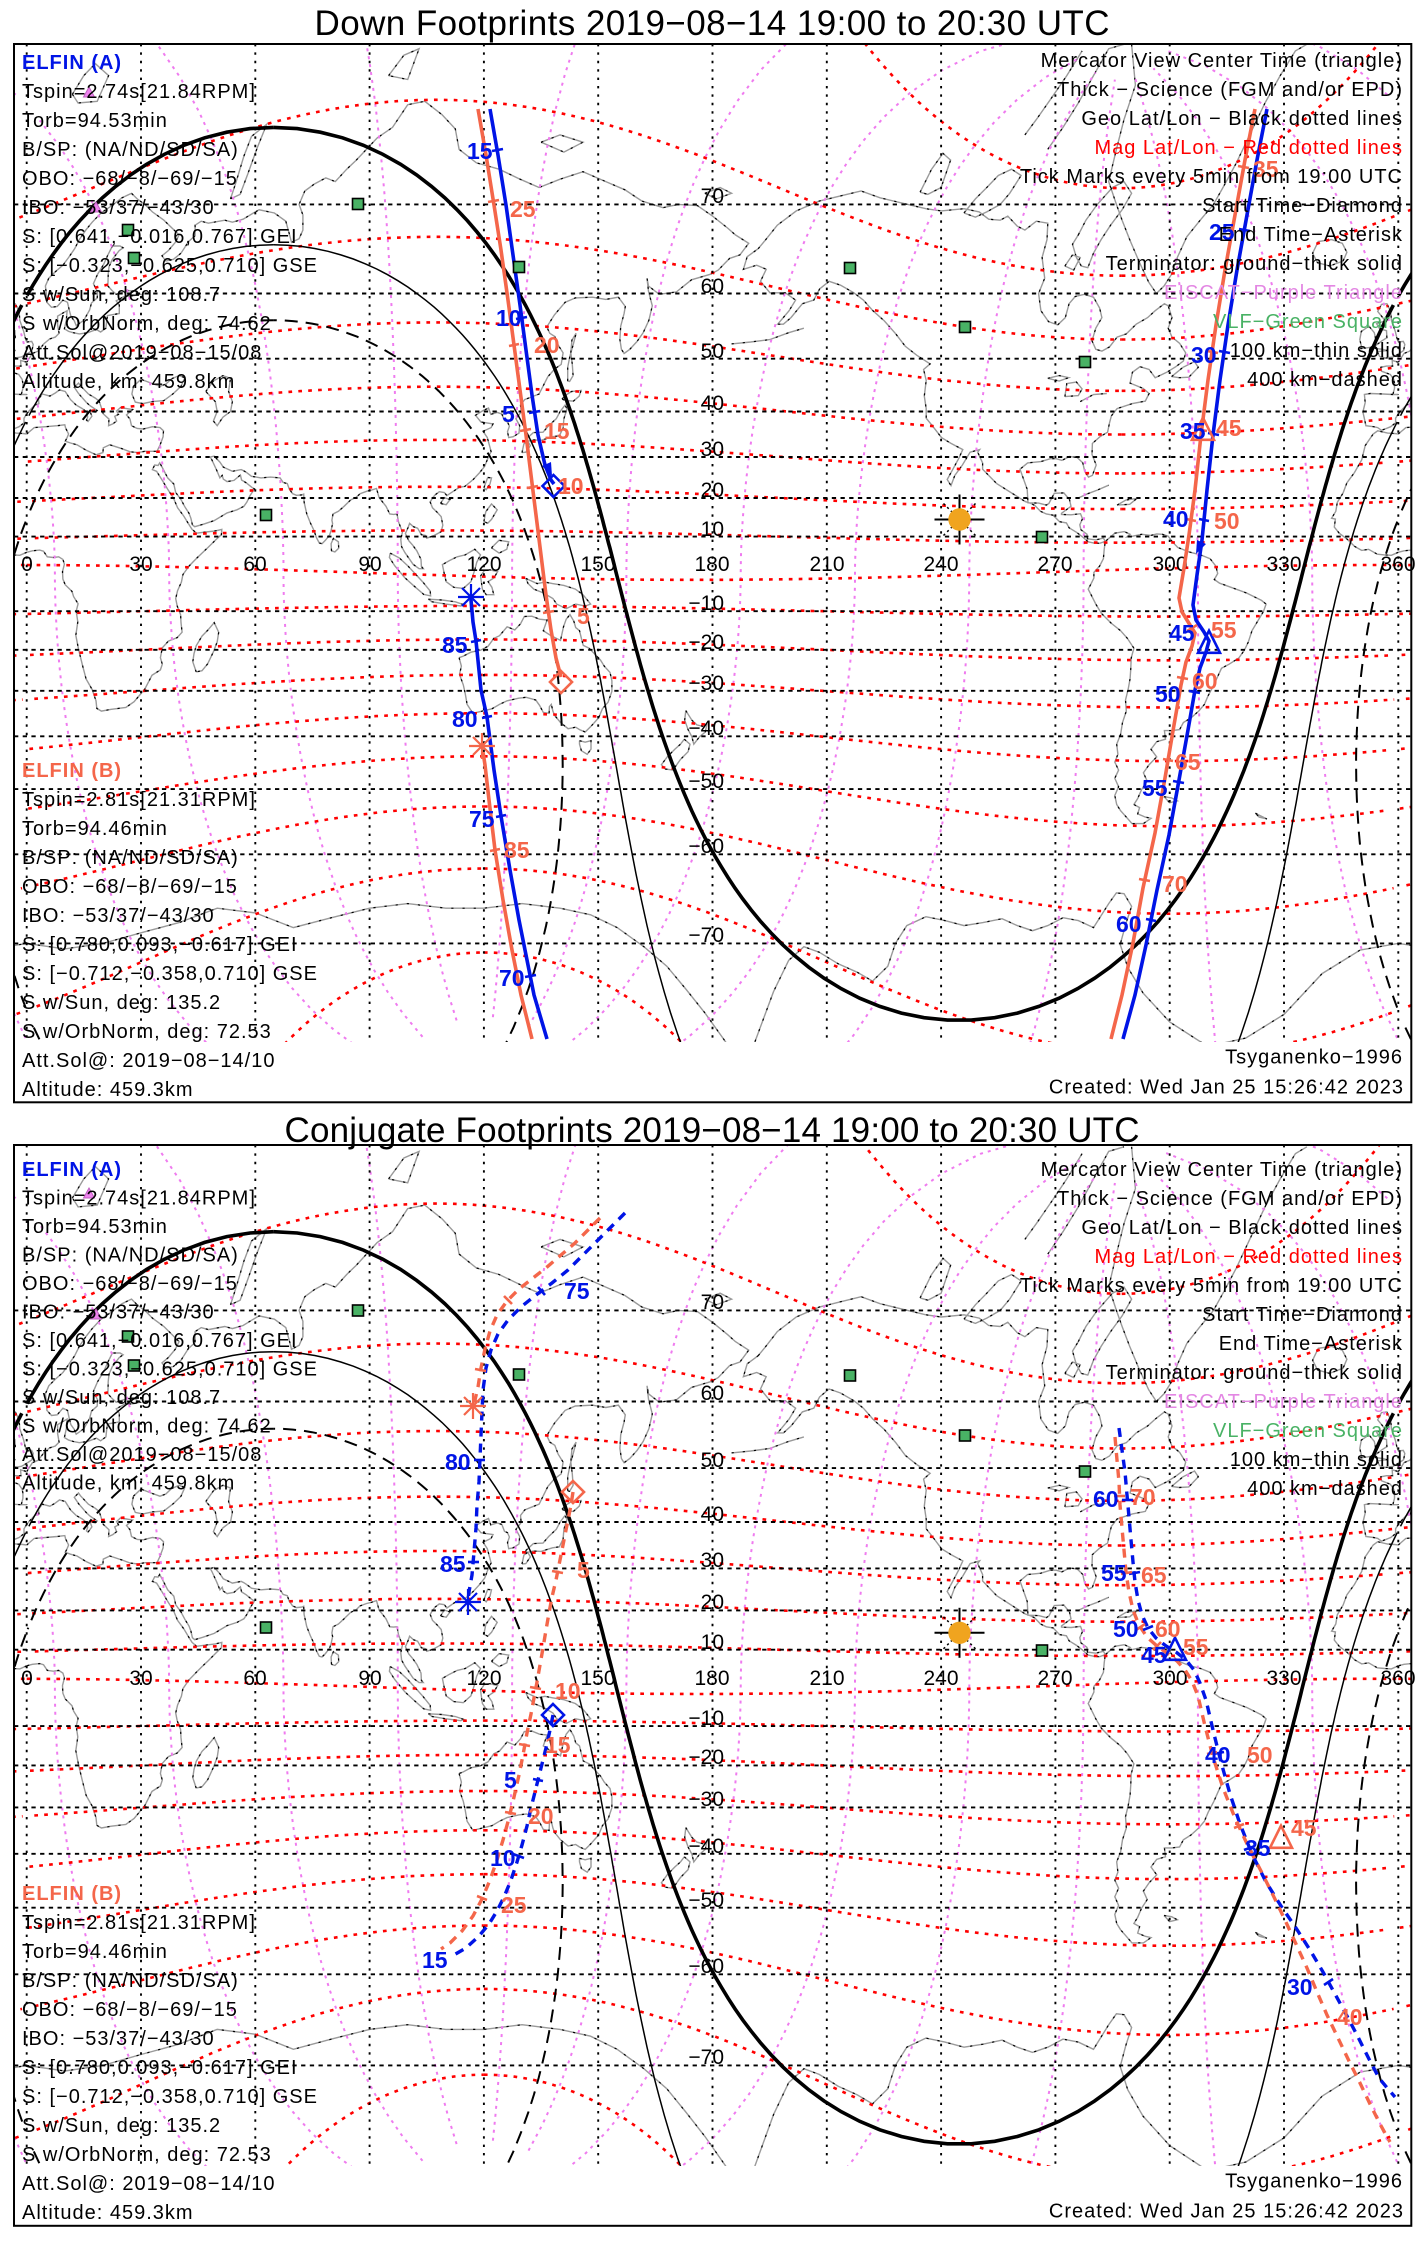  I want to click on svg-text: 400 km−dashed, so click(1325, 380).